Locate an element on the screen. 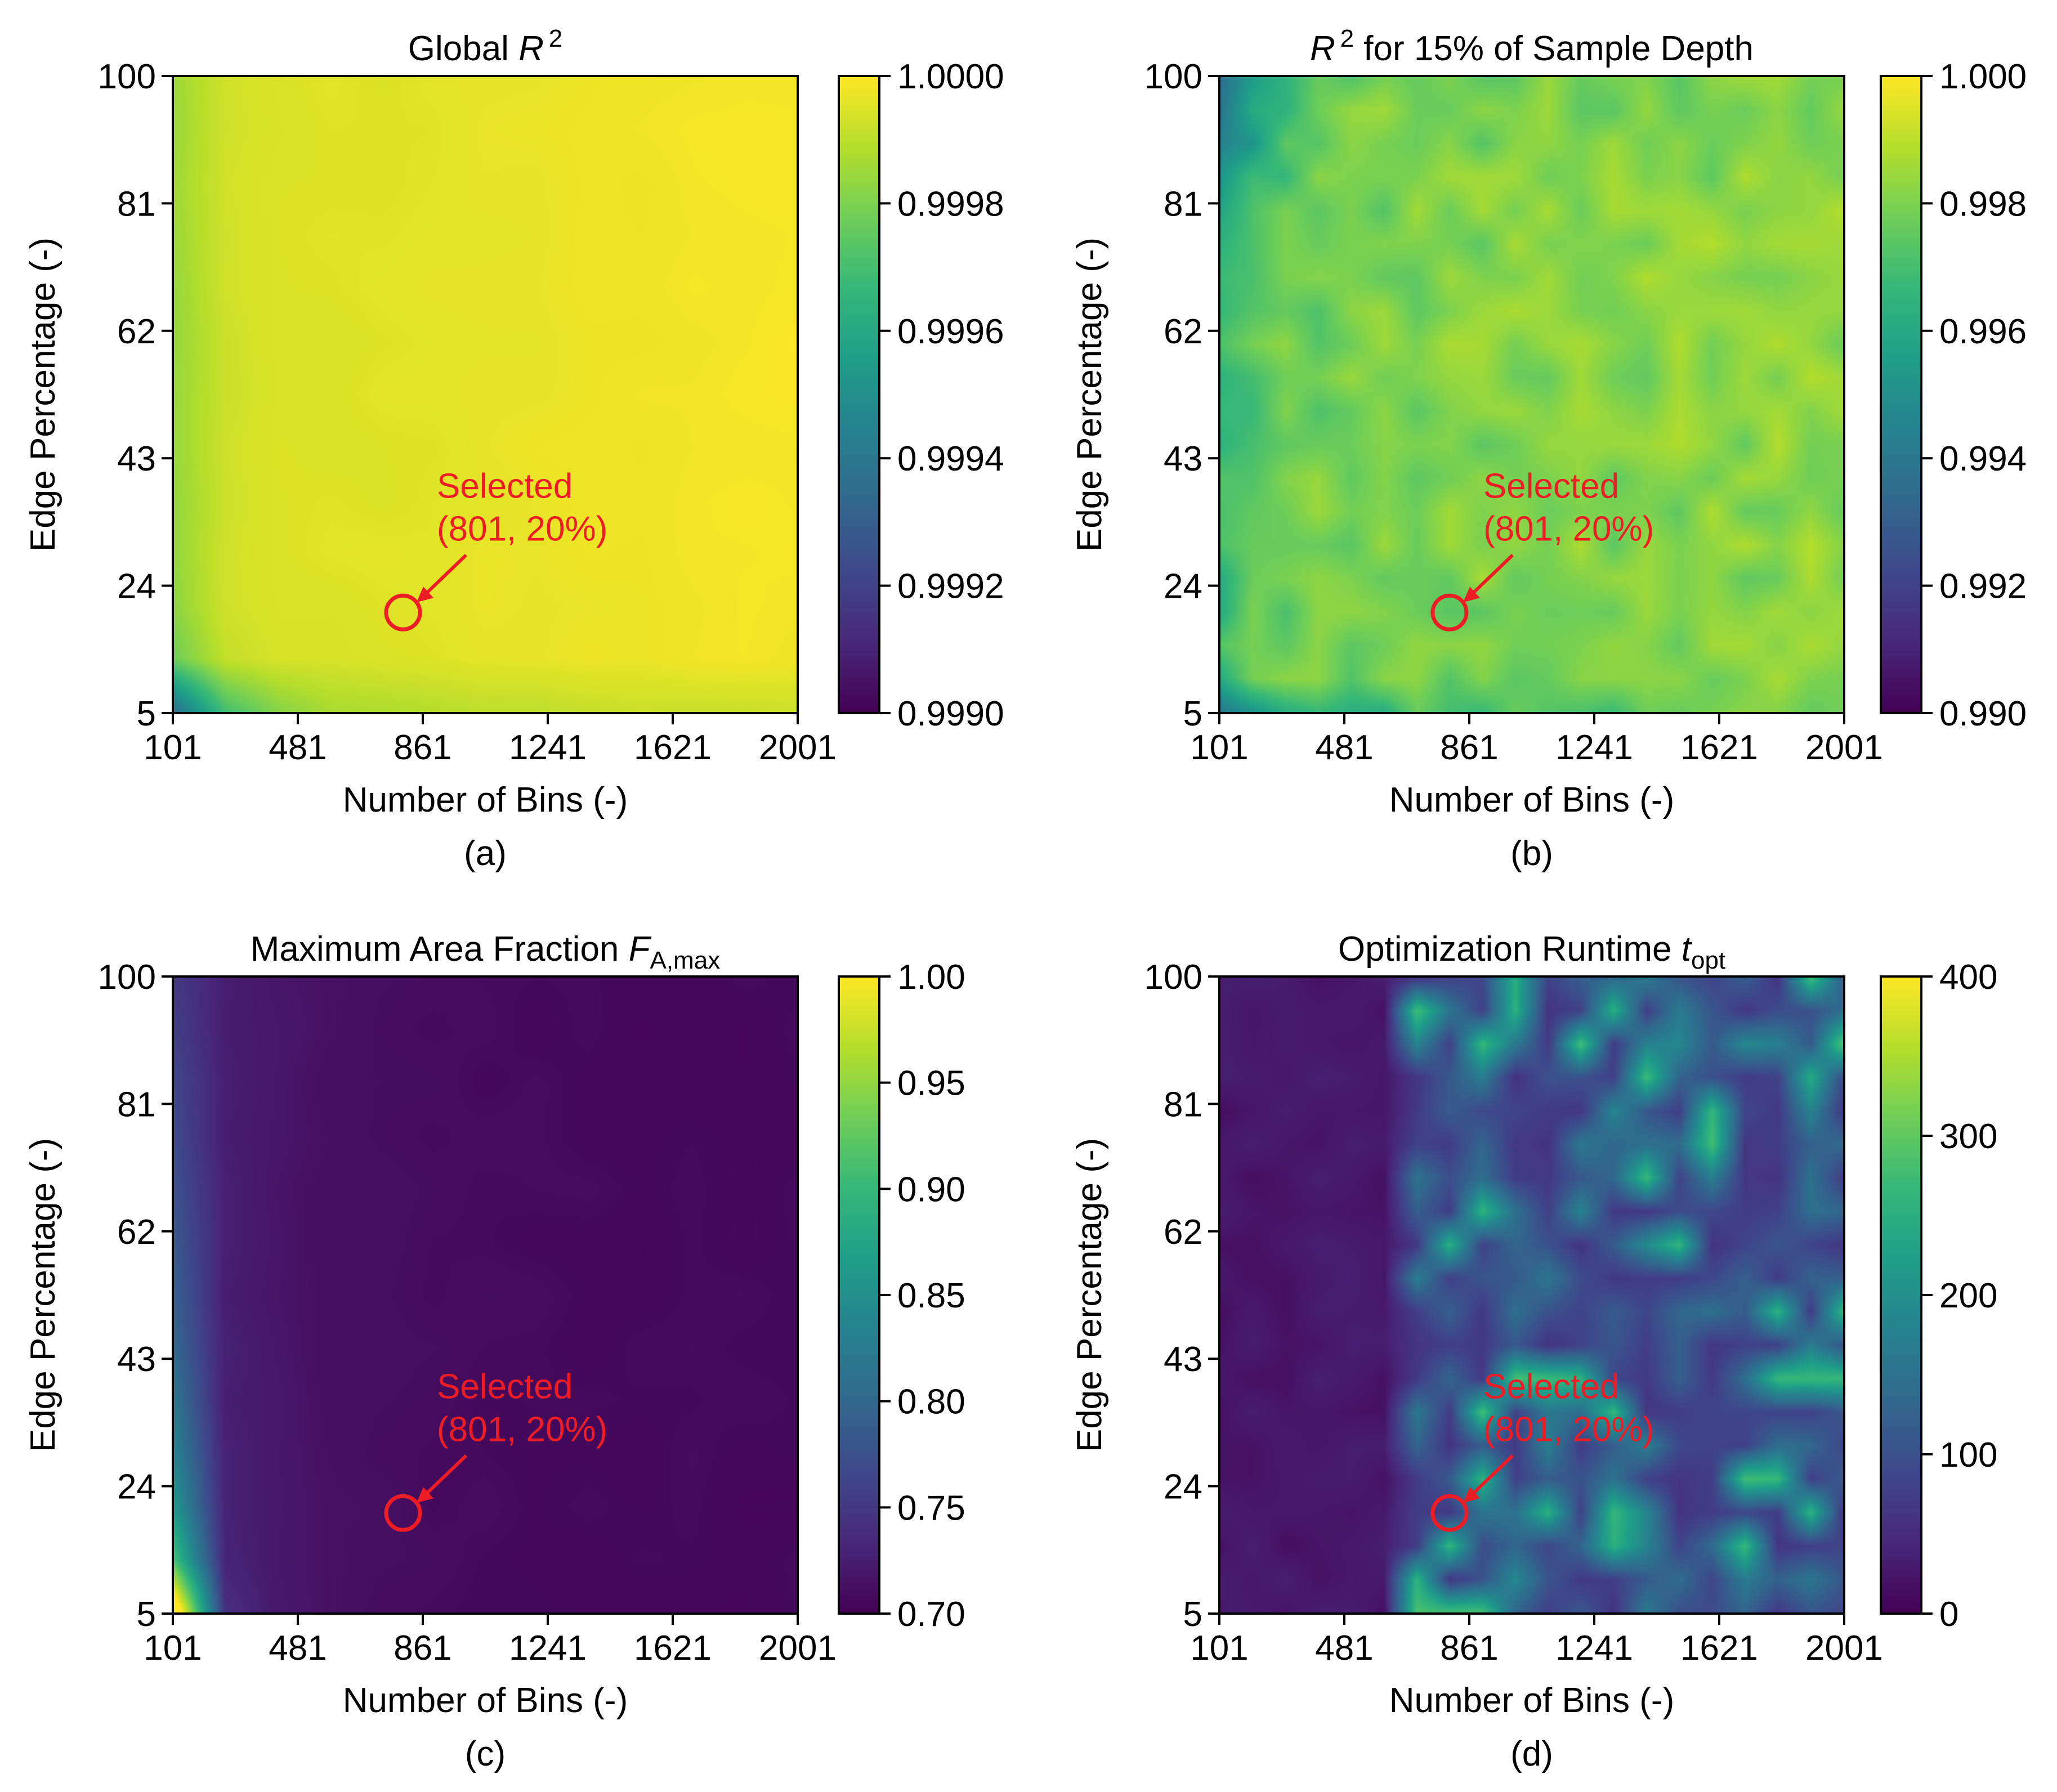 The height and width of the screenshot is (1792, 2057). heatmap-d is located at coordinates (1531, 1295).